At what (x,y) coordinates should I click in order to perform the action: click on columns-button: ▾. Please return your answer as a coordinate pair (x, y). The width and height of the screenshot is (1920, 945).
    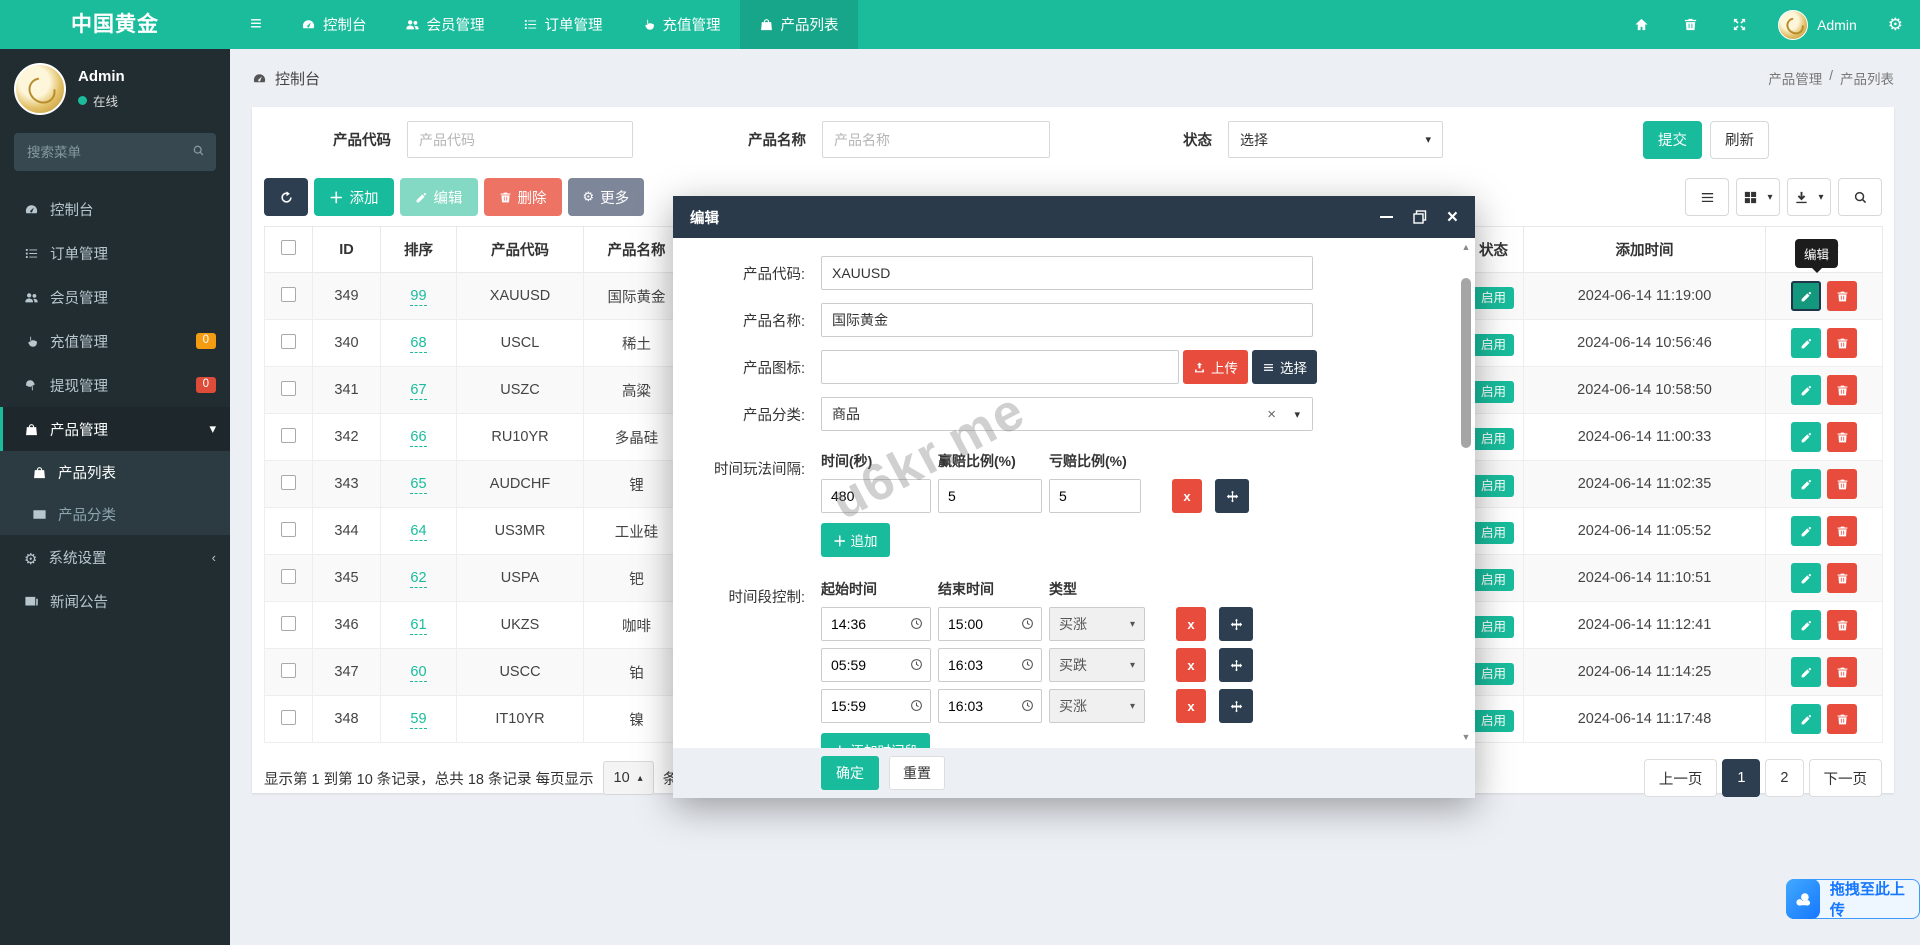
    Looking at the image, I should click on (1758, 197).